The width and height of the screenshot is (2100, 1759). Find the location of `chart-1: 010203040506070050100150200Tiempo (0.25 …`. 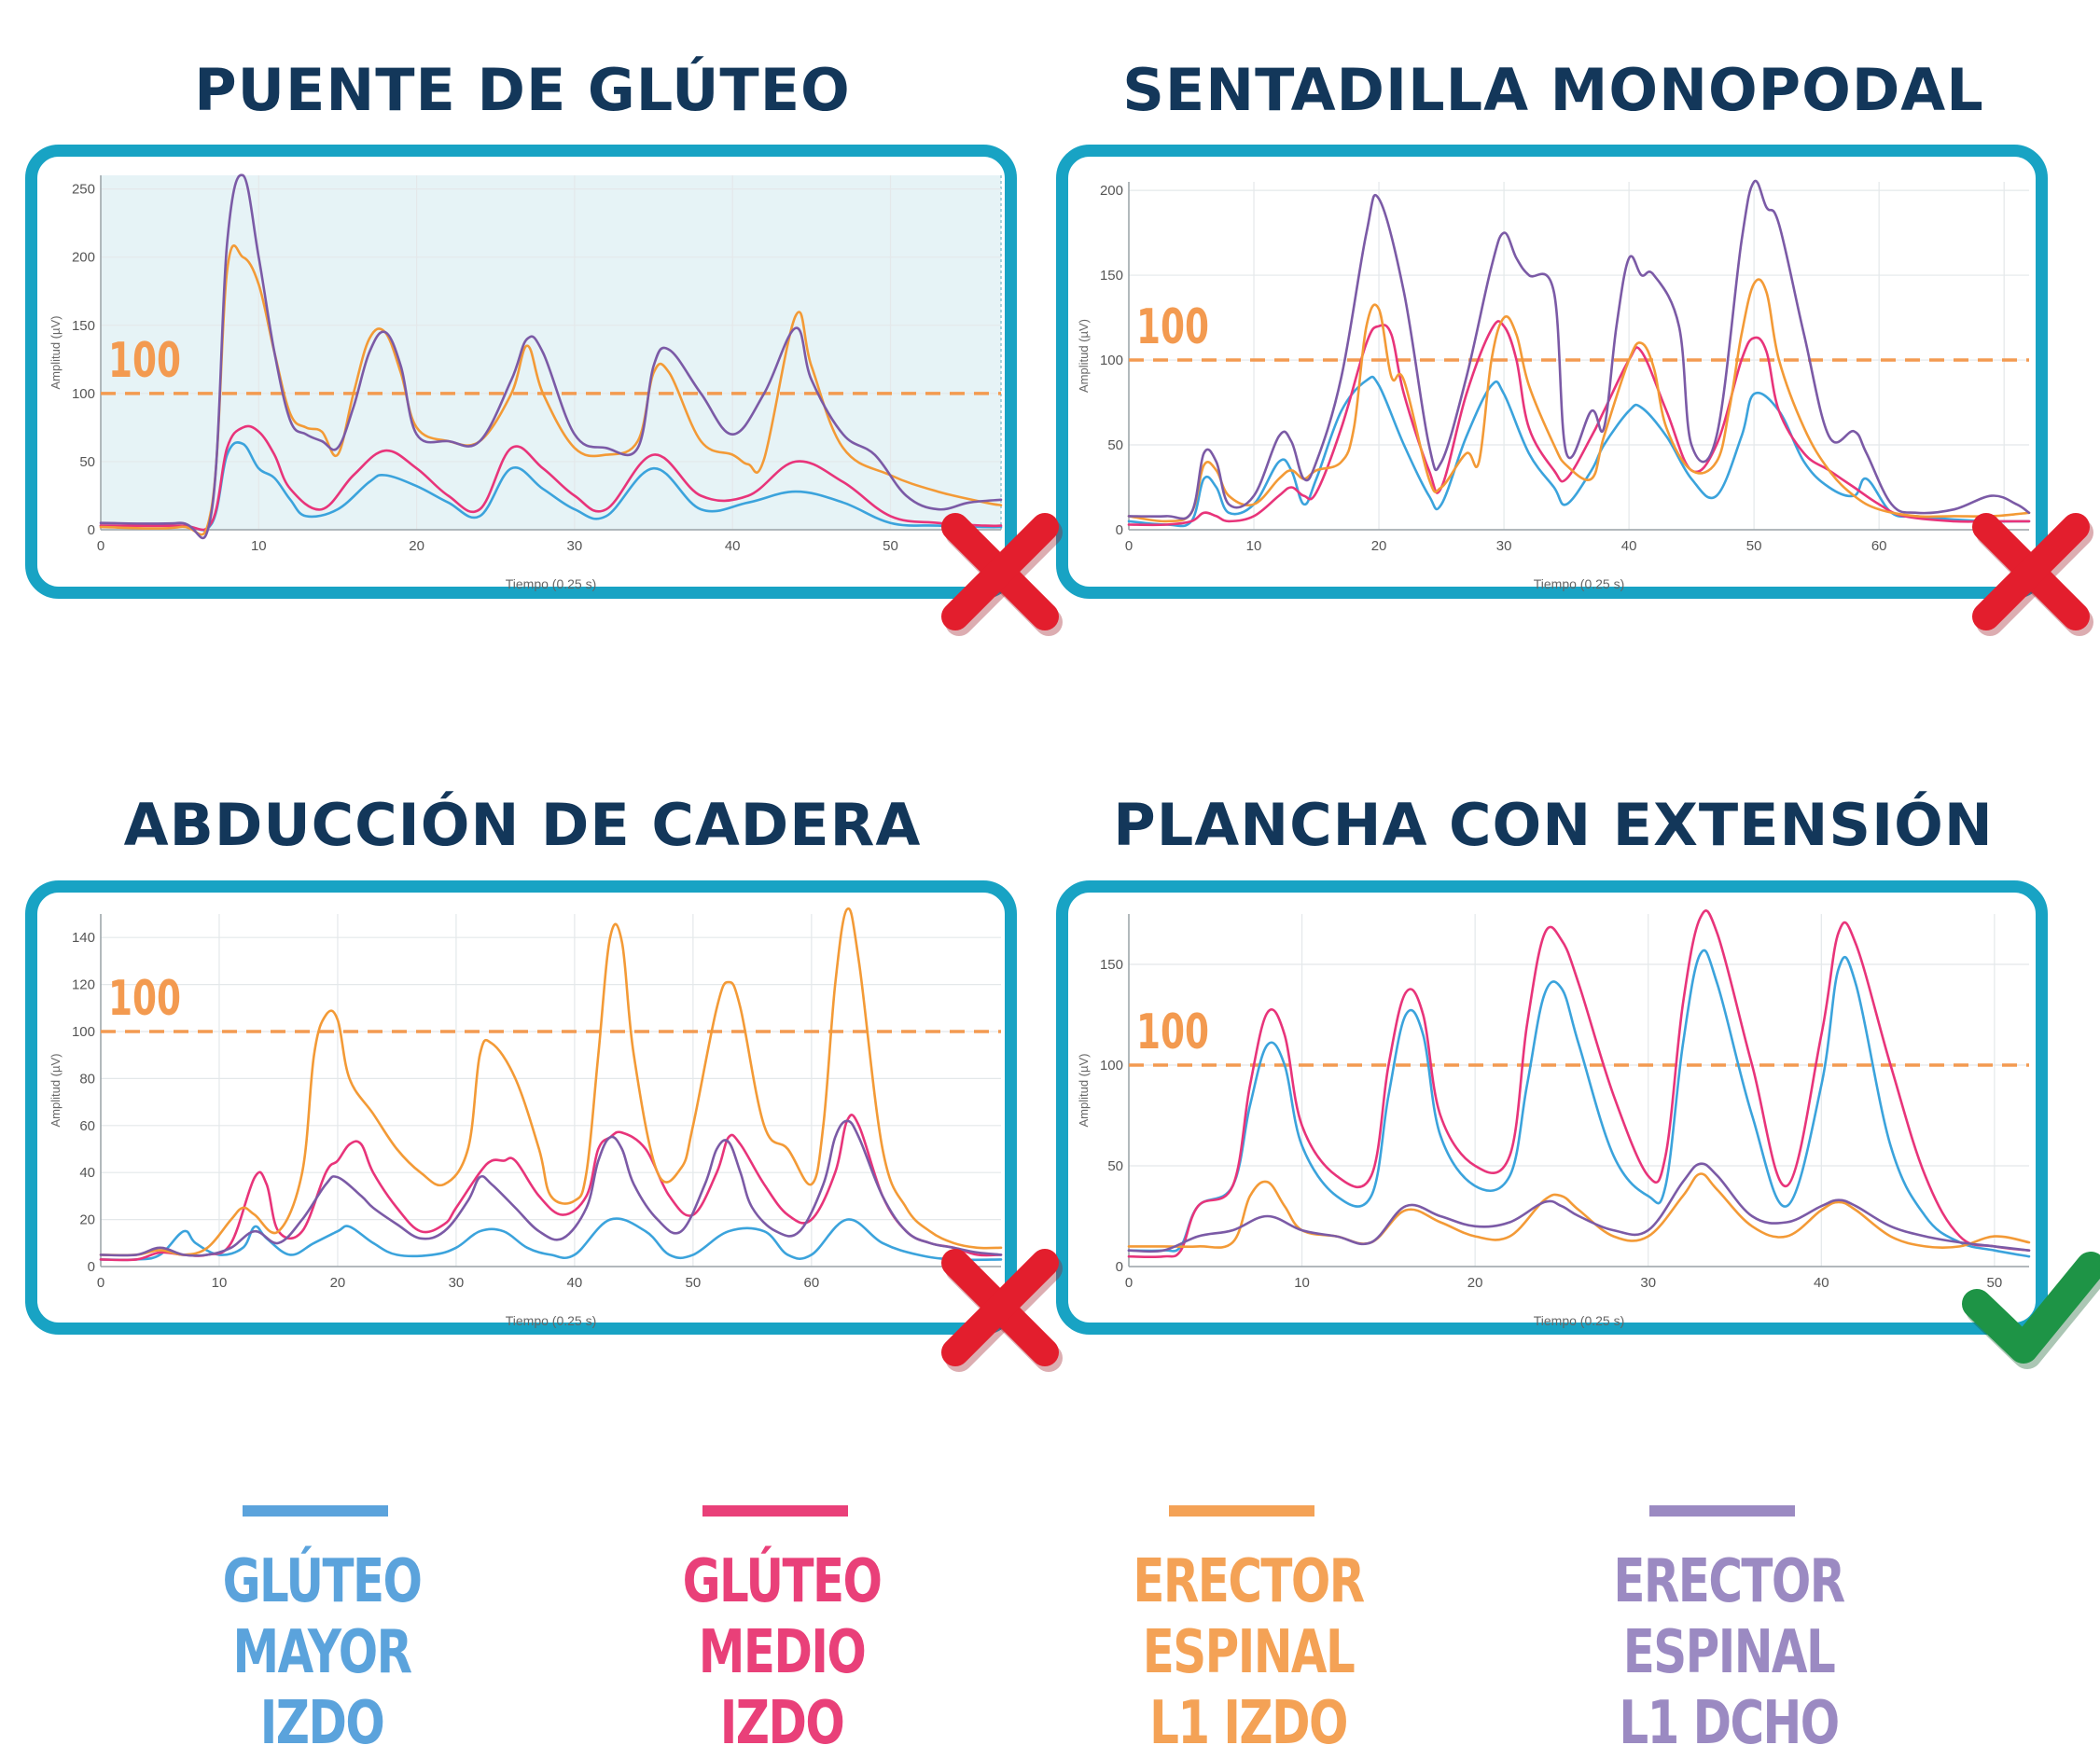

chart-1: 010203040506070050100150200Tiempo (0.25 … is located at coordinates (1585, 408).